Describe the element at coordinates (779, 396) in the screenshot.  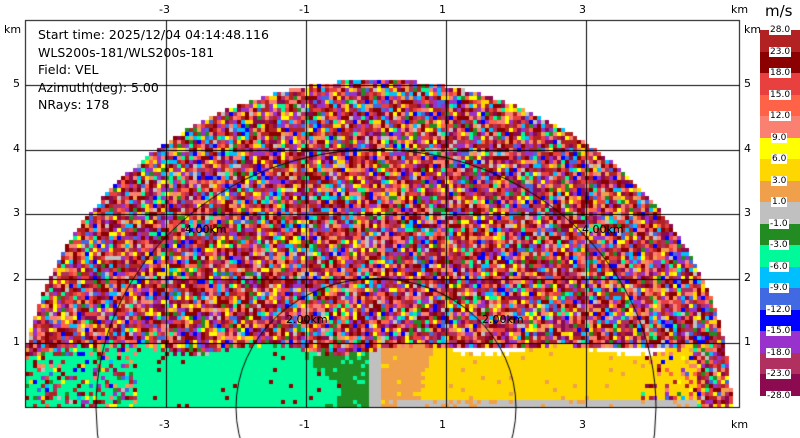
I see `colorbar-tick: -28.0` at that location.